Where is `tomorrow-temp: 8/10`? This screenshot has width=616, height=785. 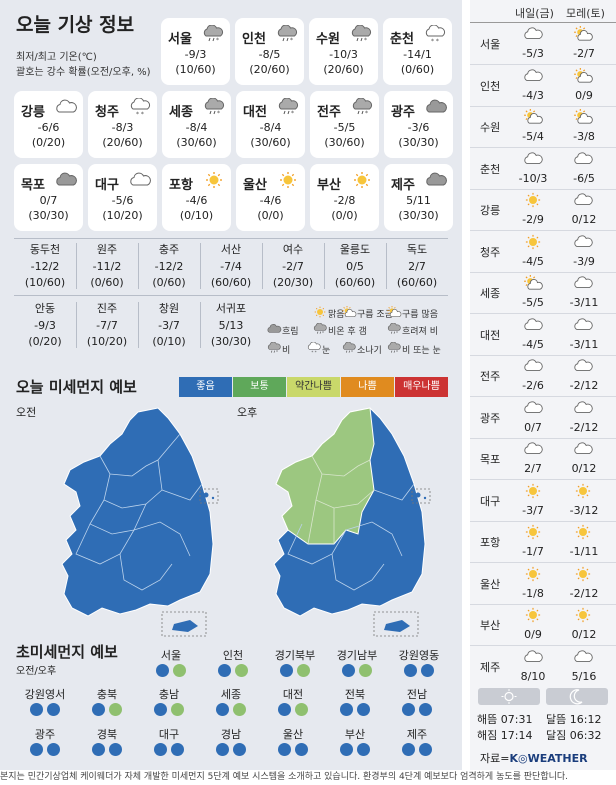 tomorrow-temp: 8/10 is located at coordinates (533, 676).